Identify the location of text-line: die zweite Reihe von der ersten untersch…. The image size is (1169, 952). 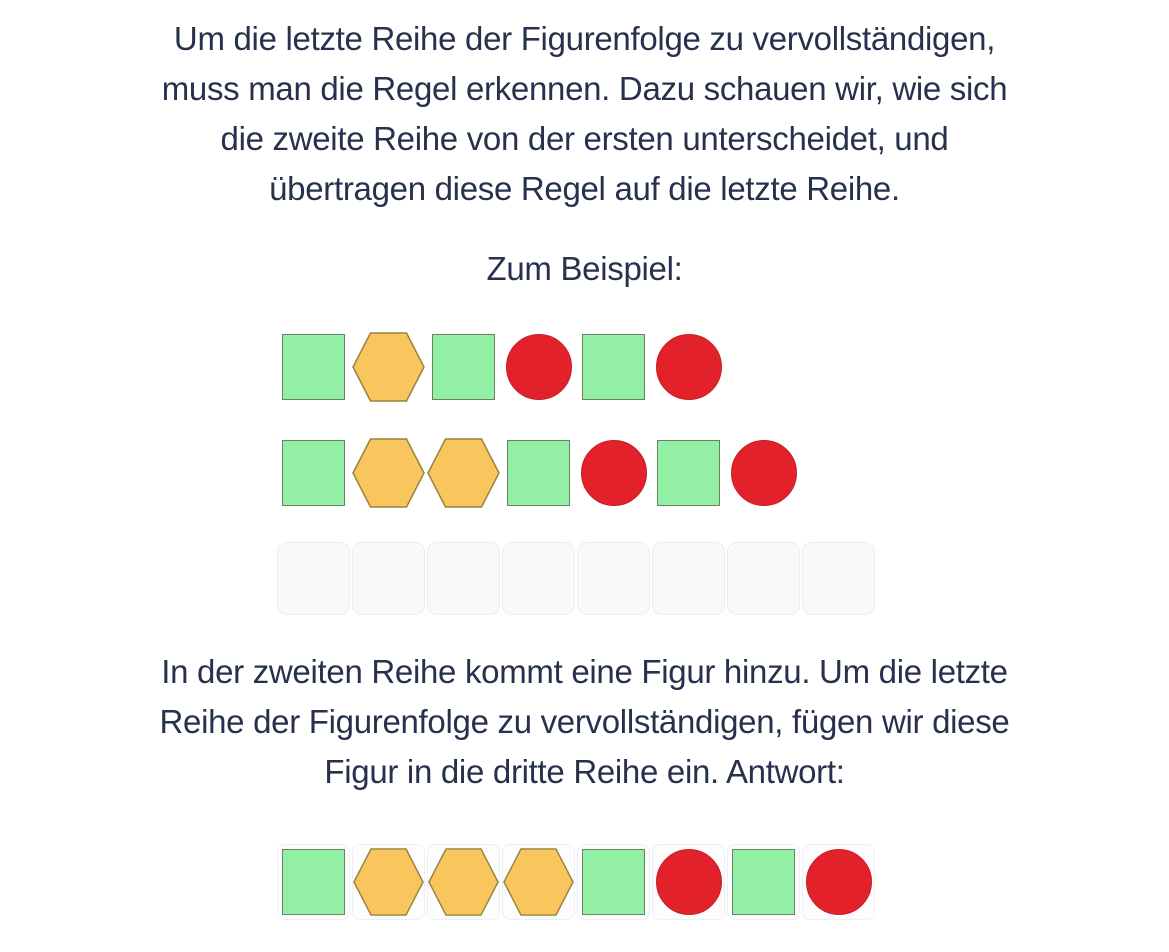
(584, 138).